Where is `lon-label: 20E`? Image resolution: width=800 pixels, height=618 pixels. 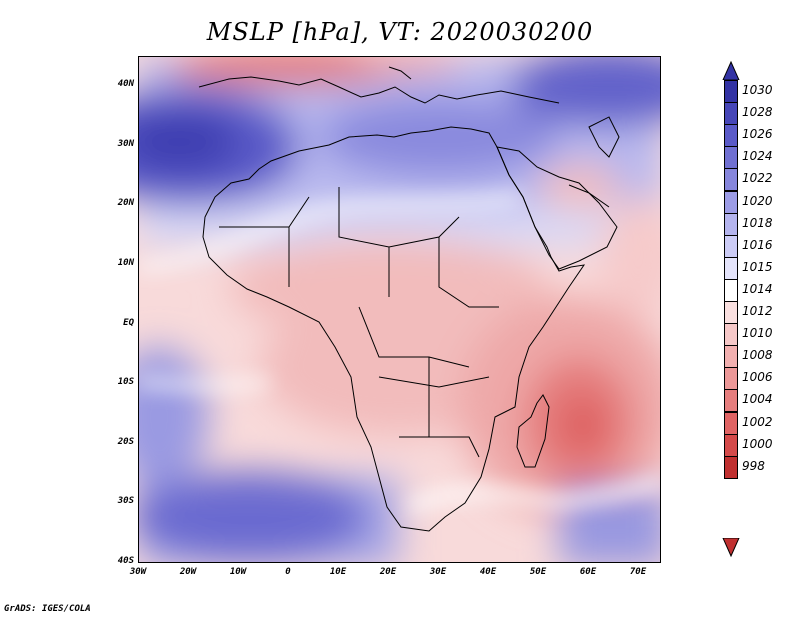
lon-label: 20E is located at coordinates (388, 572).